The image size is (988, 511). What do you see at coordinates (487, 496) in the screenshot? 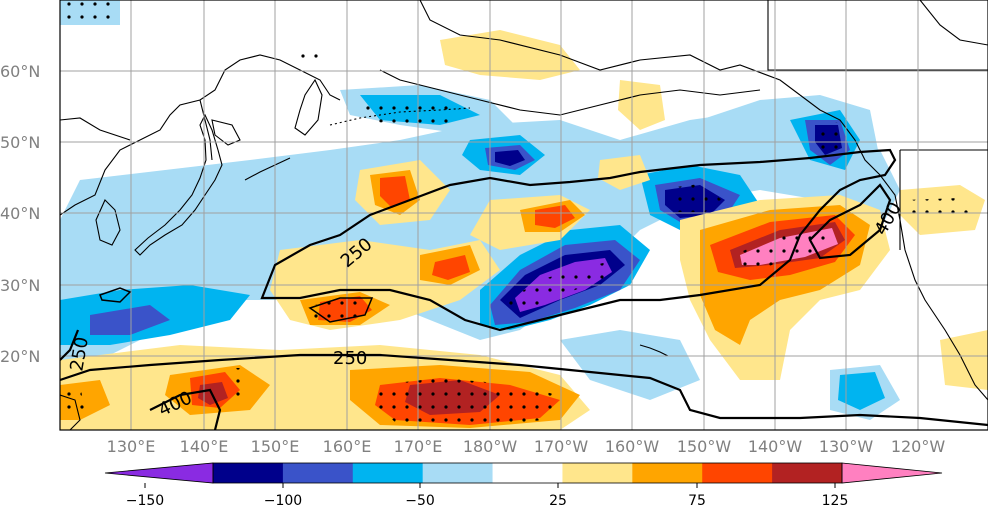
I see `colorbar-ticks: −150 −100 −50 25 75 125` at bounding box center [487, 496].